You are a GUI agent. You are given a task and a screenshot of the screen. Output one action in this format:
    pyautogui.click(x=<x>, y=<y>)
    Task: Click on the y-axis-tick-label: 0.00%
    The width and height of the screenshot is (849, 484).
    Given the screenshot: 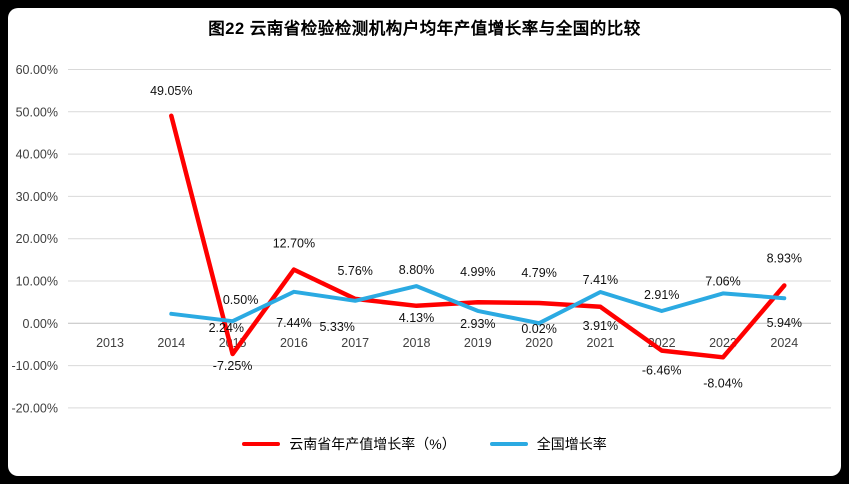 What is the action you would take?
    pyautogui.click(x=40, y=324)
    